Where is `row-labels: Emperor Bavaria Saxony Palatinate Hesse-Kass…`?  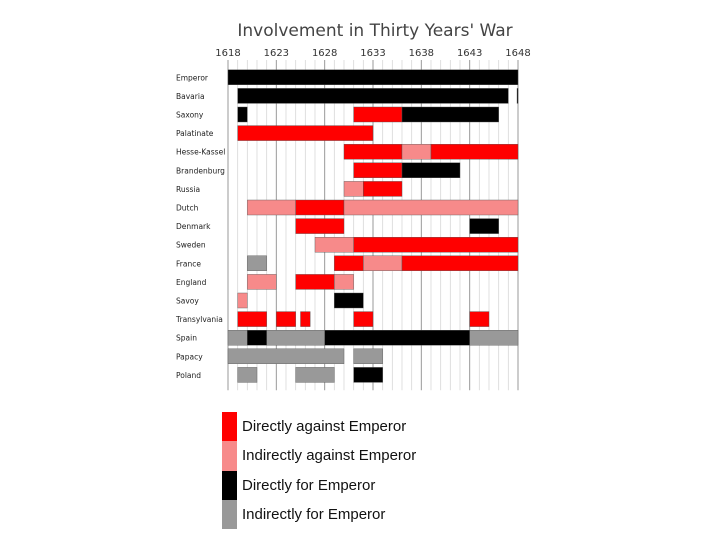
row-labels: Emperor Bavaria Saxony Palatinate Hesse-Kass… is located at coordinates (200, 226).